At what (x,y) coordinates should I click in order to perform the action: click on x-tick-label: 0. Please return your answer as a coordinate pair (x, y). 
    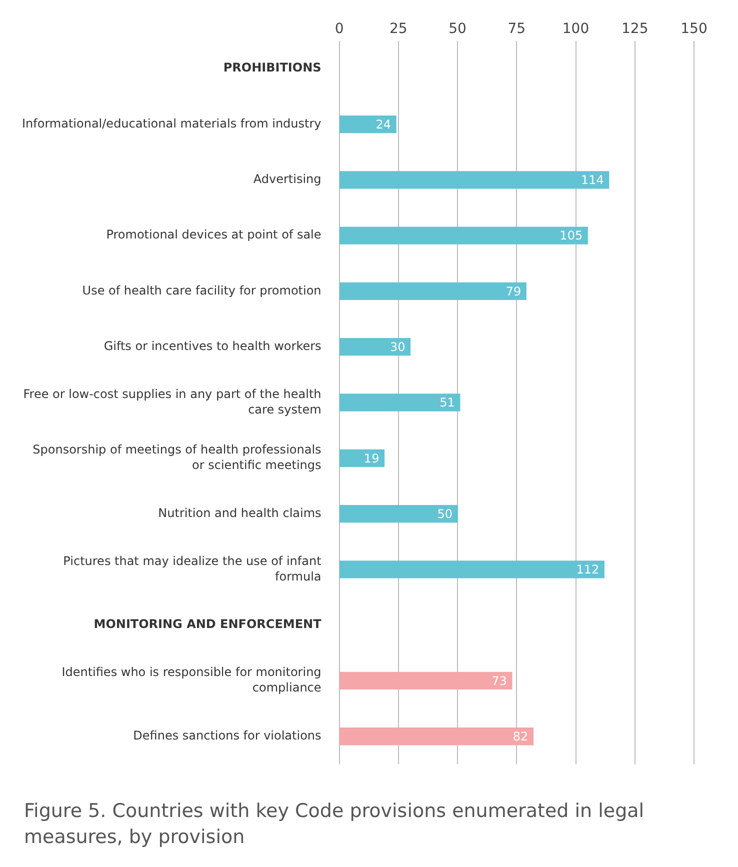
    Looking at the image, I should click on (339, 29).